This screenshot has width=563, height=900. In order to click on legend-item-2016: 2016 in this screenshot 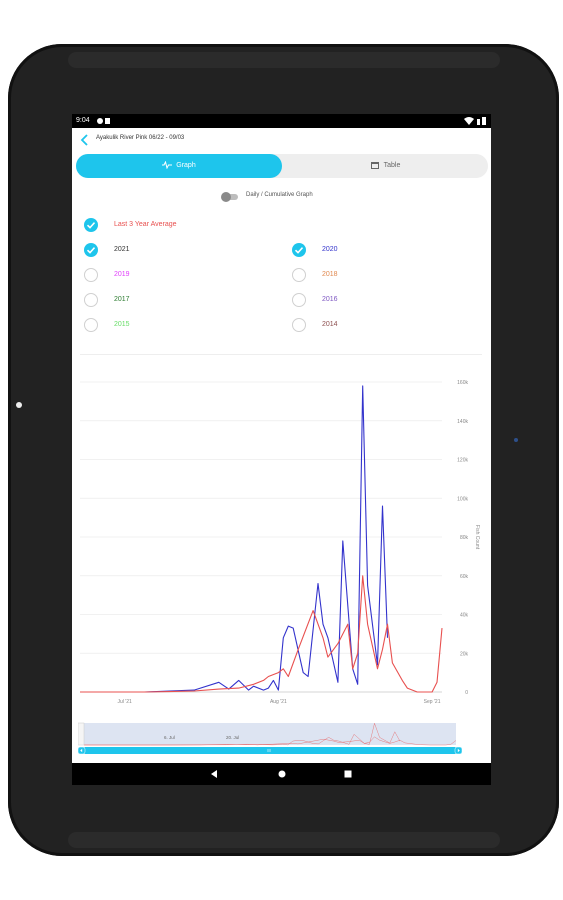, I will do `click(382, 300)`.